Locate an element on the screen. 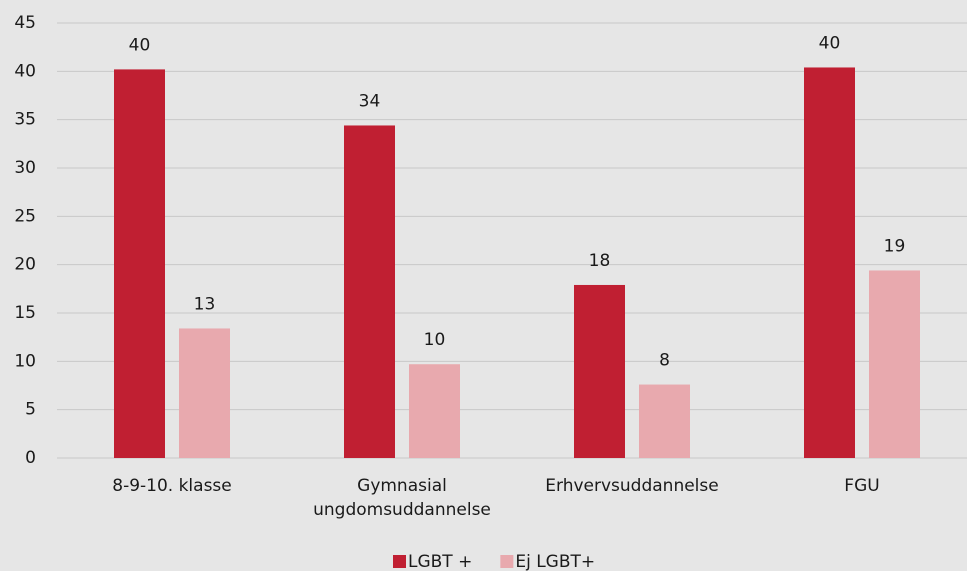 The width and height of the screenshot is (967, 571). x-tick-label: Gymnasial ungdomsuddannelse is located at coordinates (402, 498).